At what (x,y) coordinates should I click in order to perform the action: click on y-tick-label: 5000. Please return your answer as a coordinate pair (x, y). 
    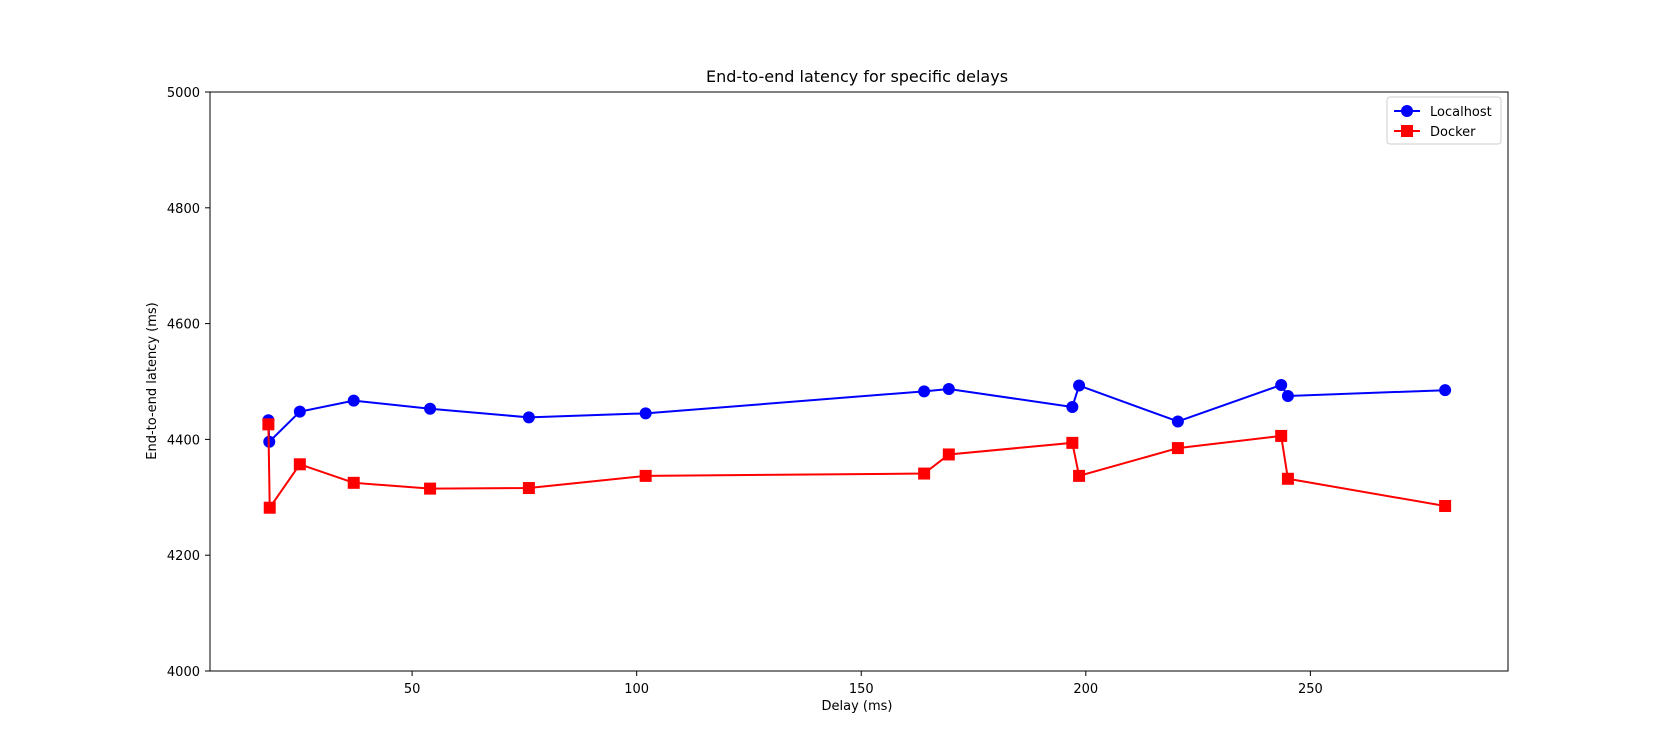
    Looking at the image, I should click on (183, 93).